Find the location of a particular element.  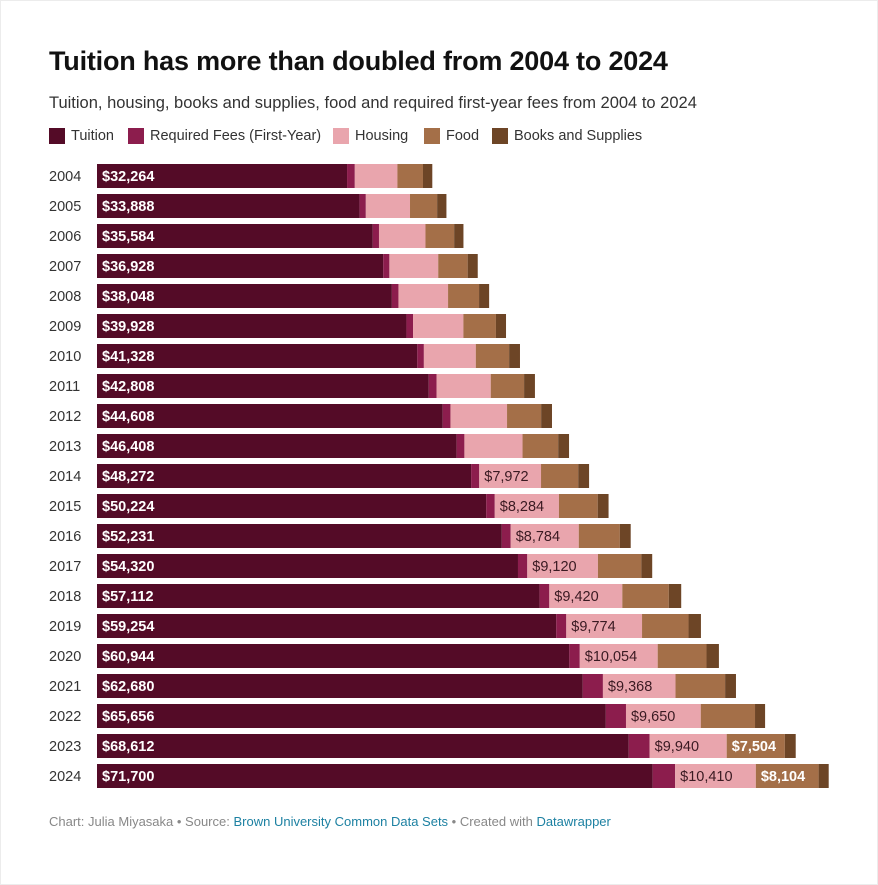

data-label: $35,584 is located at coordinates (128, 237).